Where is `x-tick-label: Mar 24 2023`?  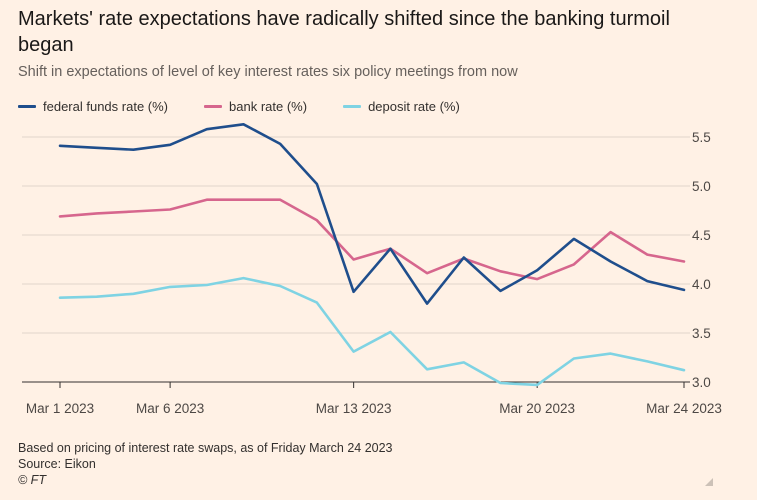
x-tick-label: Mar 24 2023 is located at coordinates (684, 408).